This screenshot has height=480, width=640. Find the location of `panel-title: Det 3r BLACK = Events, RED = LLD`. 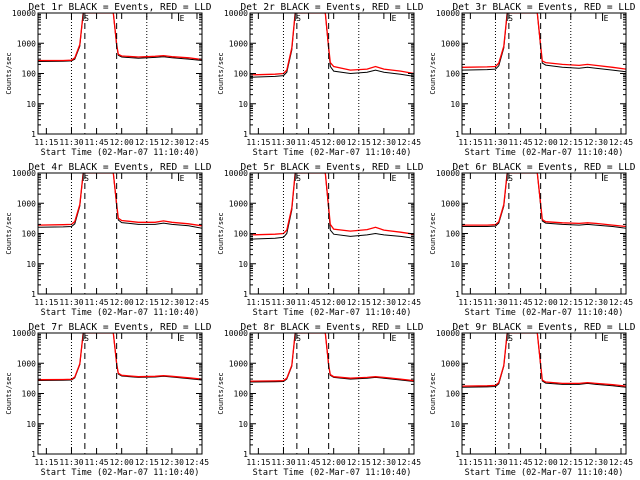

panel-title: Det 3r BLACK = Events, RED = LLD is located at coordinates (543, 7).